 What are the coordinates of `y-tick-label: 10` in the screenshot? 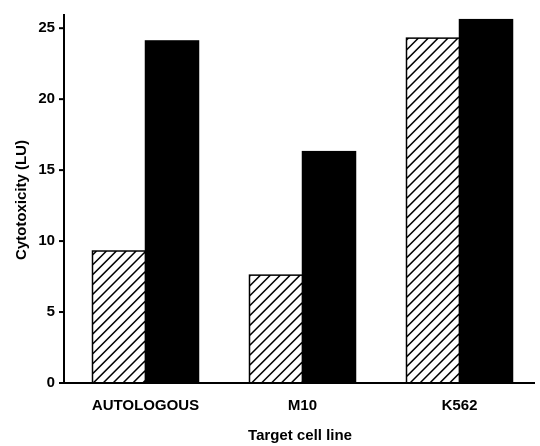 It's located at (46, 240).